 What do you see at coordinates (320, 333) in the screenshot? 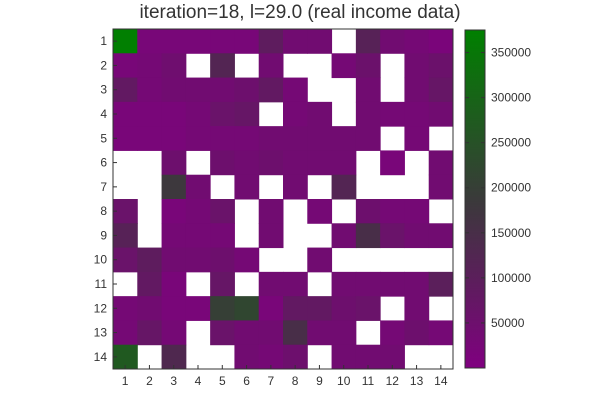
I see `heatmap-cell-r13-c9` at bounding box center [320, 333].